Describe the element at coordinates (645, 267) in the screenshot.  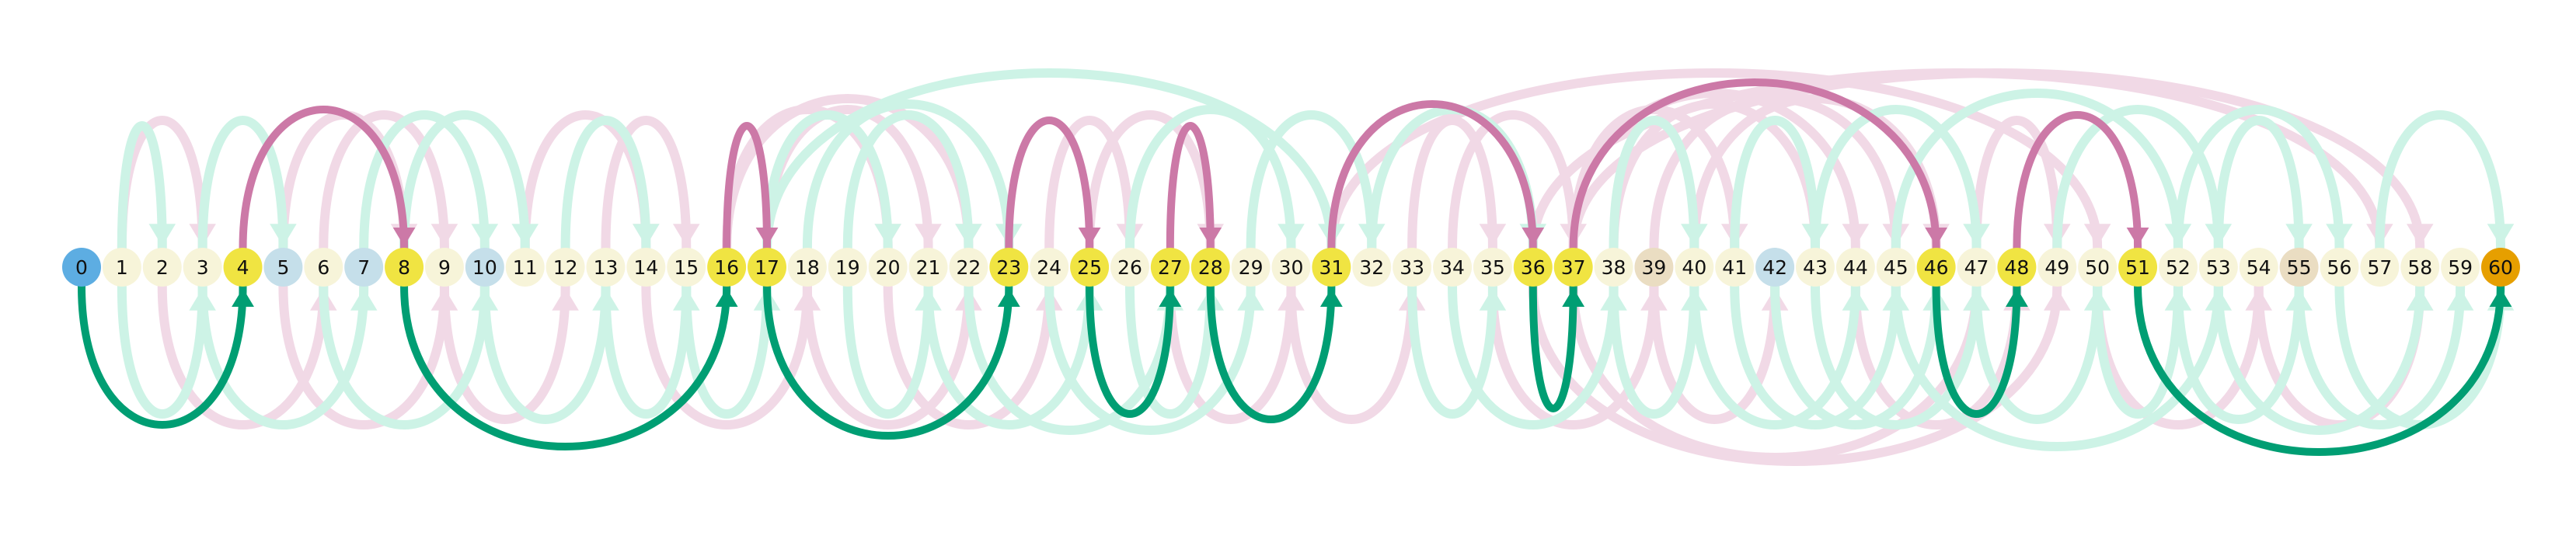
I see `node-label: 14` at that location.